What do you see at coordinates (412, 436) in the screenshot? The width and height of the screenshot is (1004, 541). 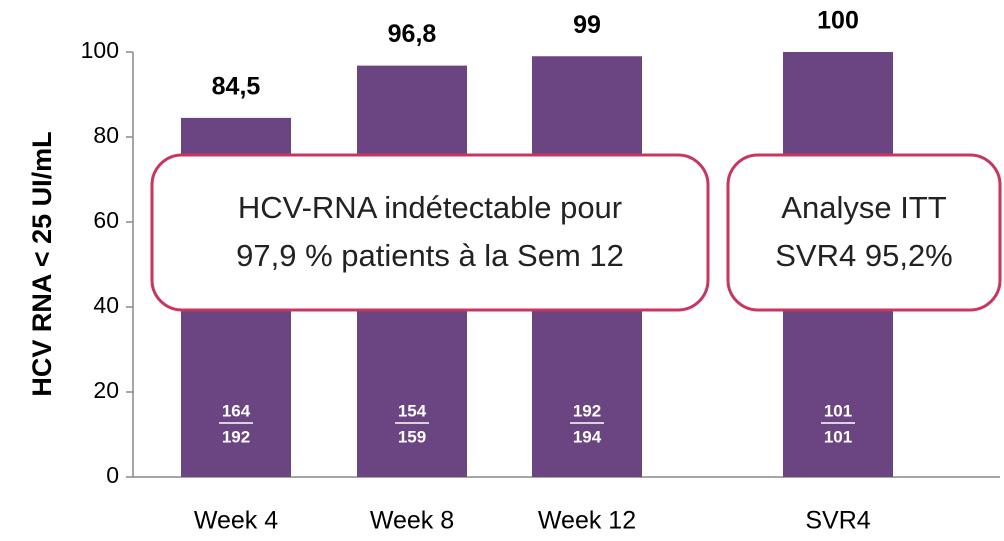 I see `fraction-denominator: 159` at bounding box center [412, 436].